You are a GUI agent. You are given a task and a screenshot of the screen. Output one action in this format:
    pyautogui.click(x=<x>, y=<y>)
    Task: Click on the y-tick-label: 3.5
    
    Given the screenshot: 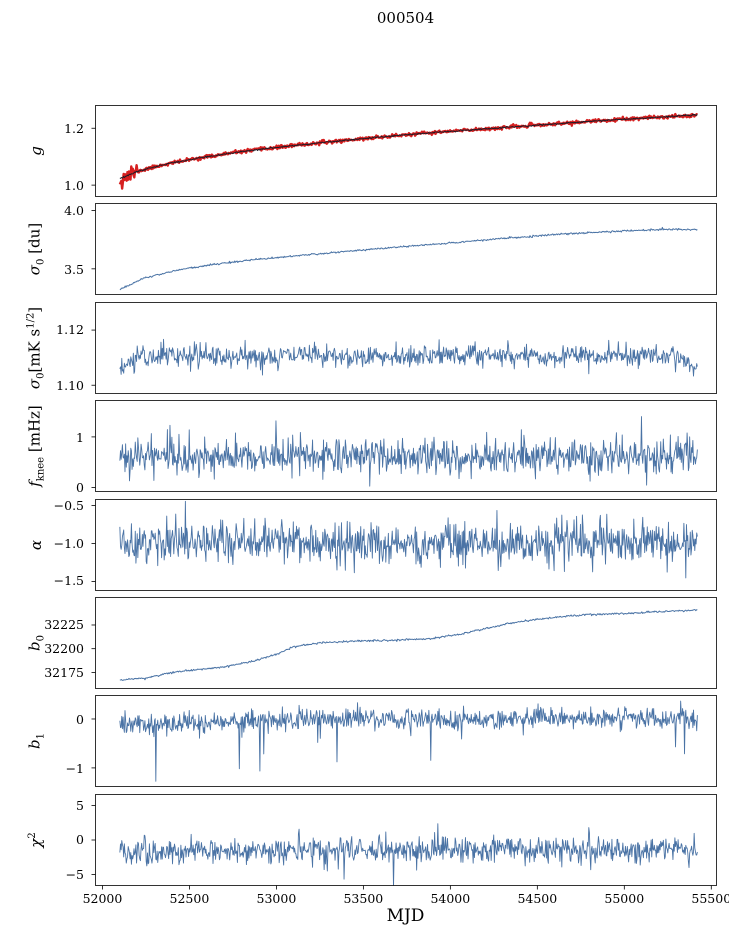 What is the action you would take?
    pyautogui.click(x=74, y=269)
    